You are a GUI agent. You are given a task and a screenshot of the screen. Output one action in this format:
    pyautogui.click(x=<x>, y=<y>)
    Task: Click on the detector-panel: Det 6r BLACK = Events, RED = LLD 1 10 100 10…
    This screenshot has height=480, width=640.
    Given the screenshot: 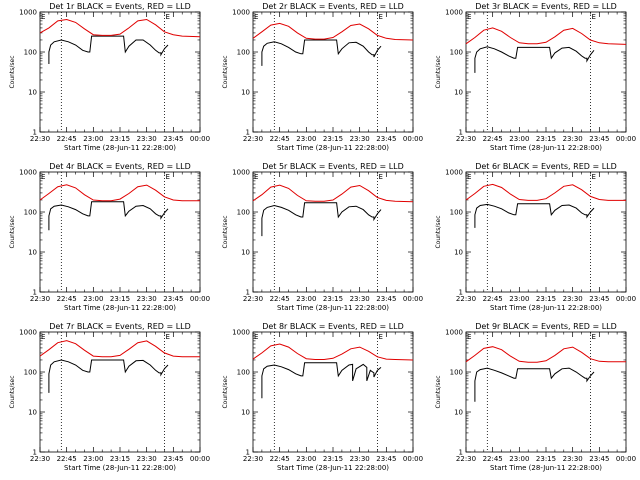 What is the action you would take?
    pyautogui.click(x=535, y=237)
    